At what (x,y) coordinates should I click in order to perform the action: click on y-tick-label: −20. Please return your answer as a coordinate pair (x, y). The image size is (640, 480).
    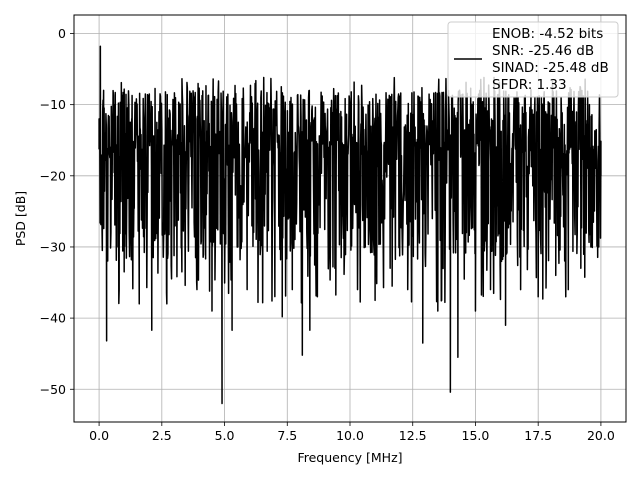
    Looking at the image, I should click on (53, 175).